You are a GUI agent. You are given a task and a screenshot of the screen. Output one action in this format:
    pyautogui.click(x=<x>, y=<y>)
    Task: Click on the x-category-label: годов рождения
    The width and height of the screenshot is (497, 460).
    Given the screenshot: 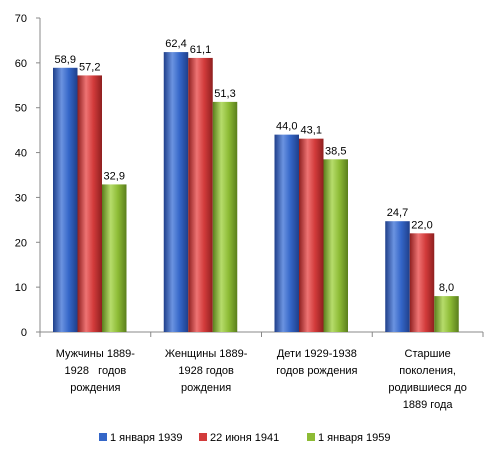 What is the action you would take?
    pyautogui.click(x=316, y=371)
    